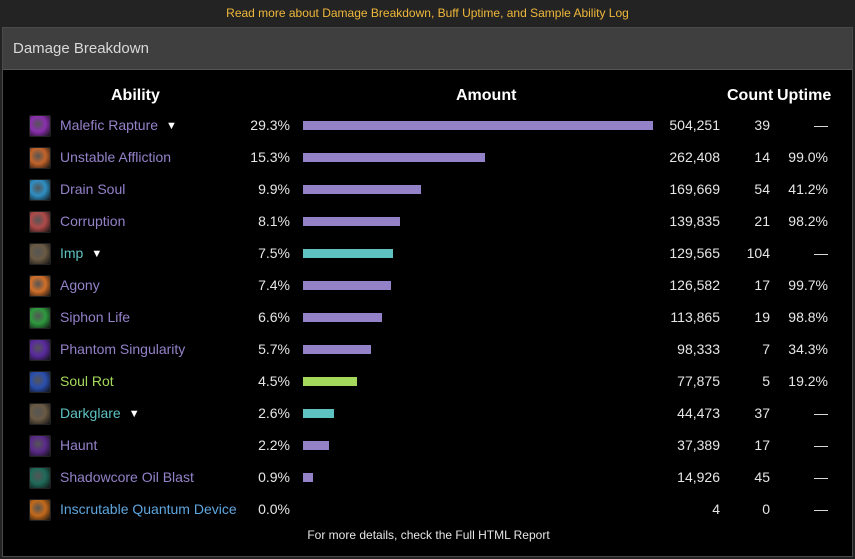 This screenshot has height=559, width=855. I want to click on ability-name: Malefic Rapture ▼, so click(118, 125).